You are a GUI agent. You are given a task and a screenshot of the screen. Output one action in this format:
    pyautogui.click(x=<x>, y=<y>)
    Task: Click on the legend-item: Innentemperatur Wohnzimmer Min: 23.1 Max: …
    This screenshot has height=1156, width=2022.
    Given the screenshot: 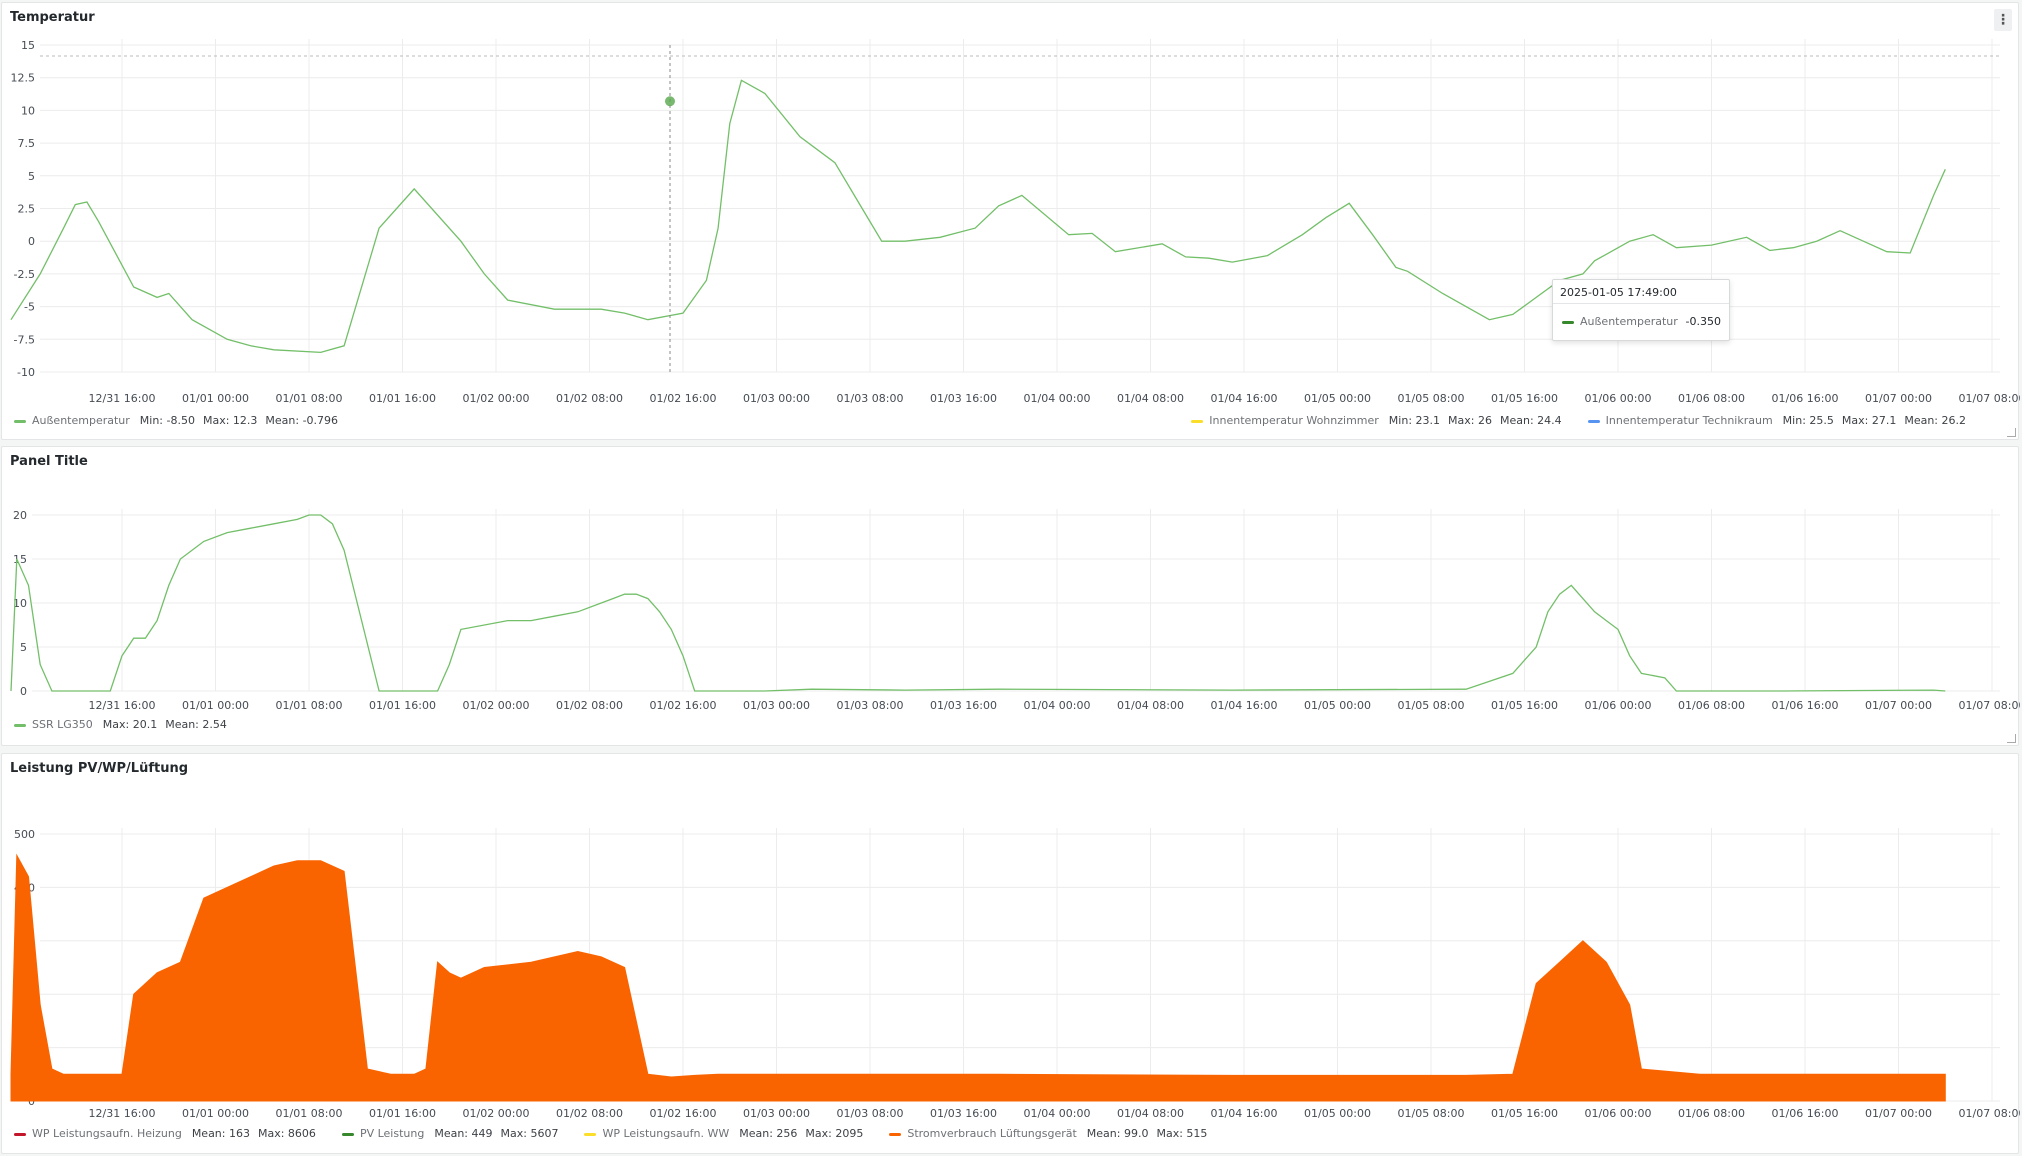 What is the action you would take?
    pyautogui.click(x=1380, y=420)
    